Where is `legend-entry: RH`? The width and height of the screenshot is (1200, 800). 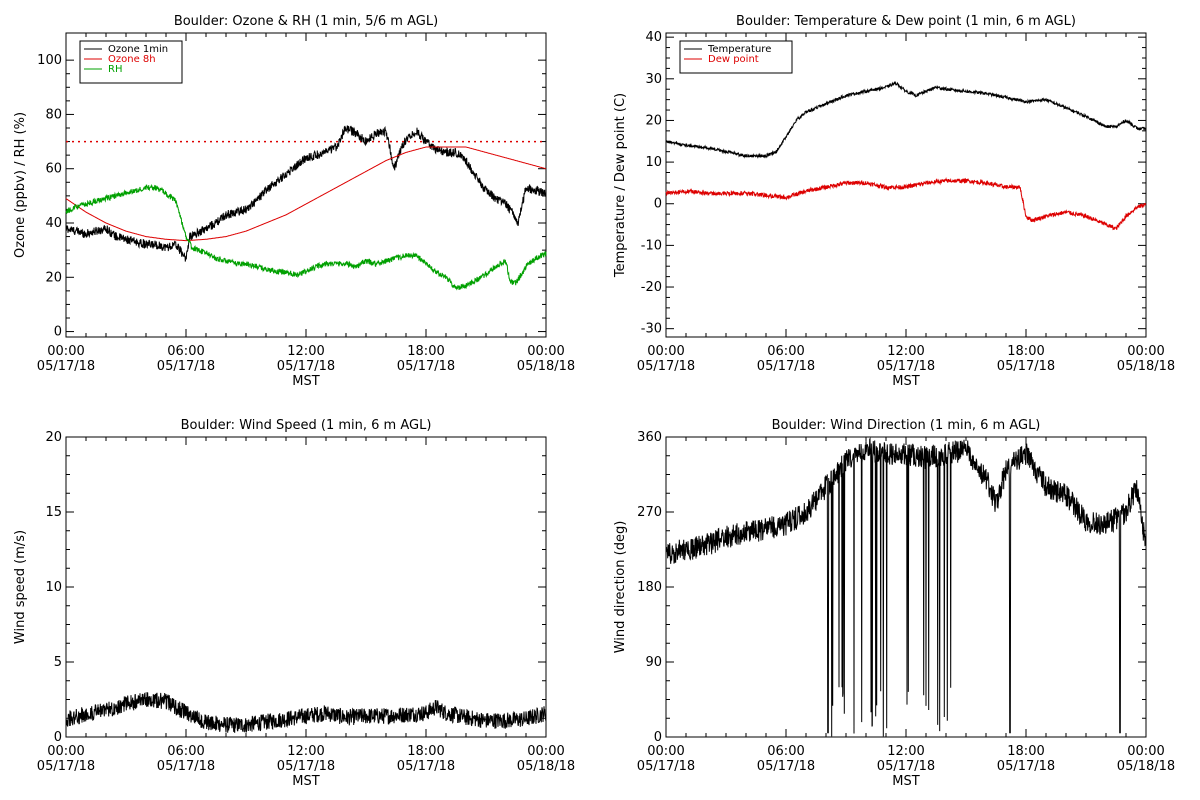 legend-entry: RH is located at coordinates (115, 69).